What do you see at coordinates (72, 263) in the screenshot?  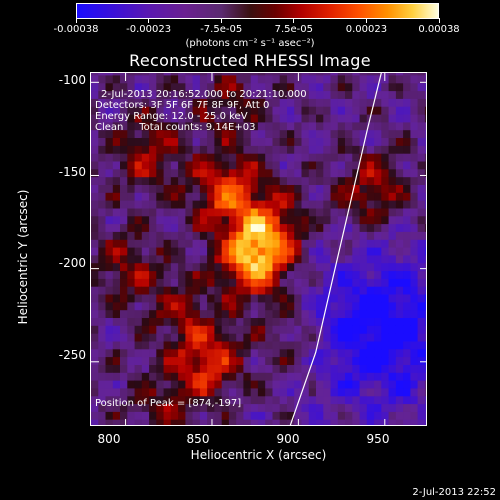 I see `y-tick-label: -200` at bounding box center [72, 263].